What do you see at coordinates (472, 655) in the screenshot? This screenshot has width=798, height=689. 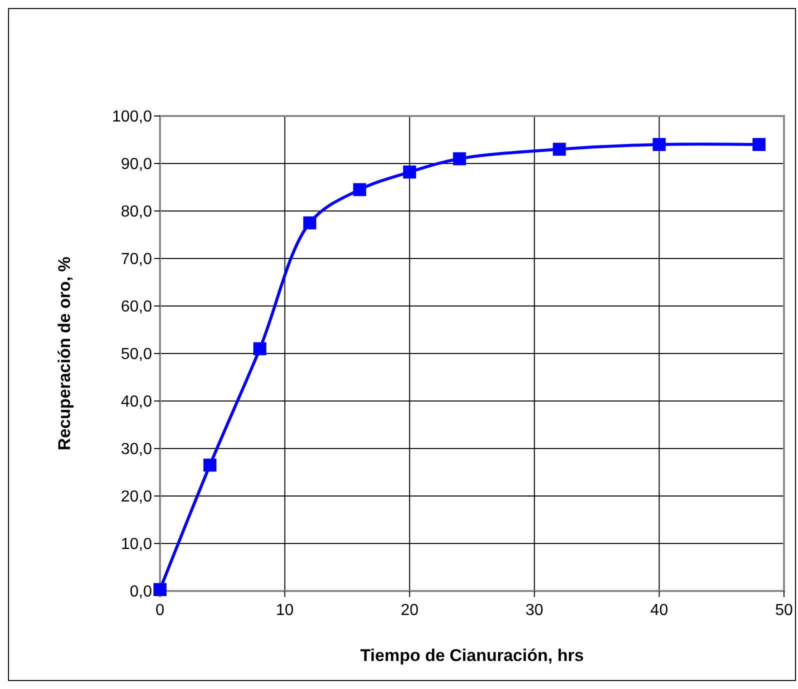 I see `x-axis-title: Tiempo de Cianuración, hrs` at bounding box center [472, 655].